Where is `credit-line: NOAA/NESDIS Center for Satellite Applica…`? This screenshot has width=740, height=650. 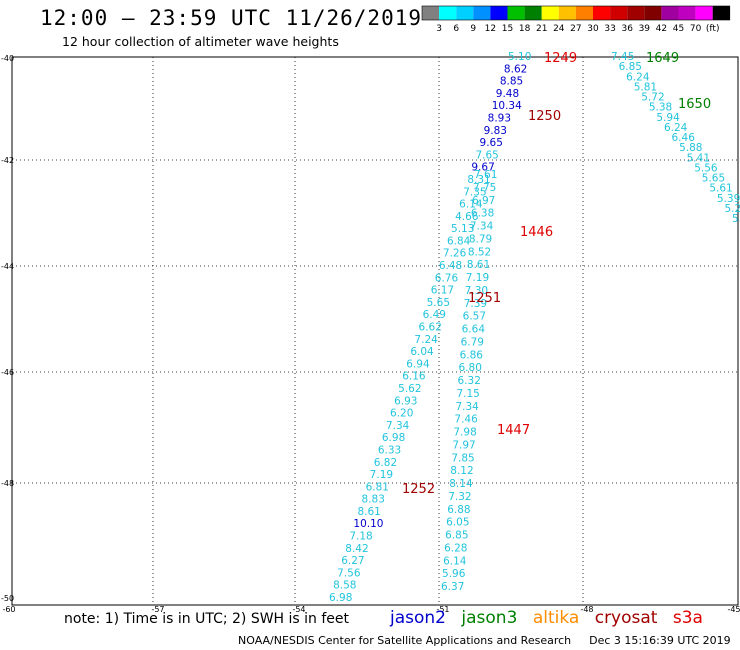
credit-line: NOAA/NESDIS Center for Satellite Applica… is located at coordinates (484, 640).